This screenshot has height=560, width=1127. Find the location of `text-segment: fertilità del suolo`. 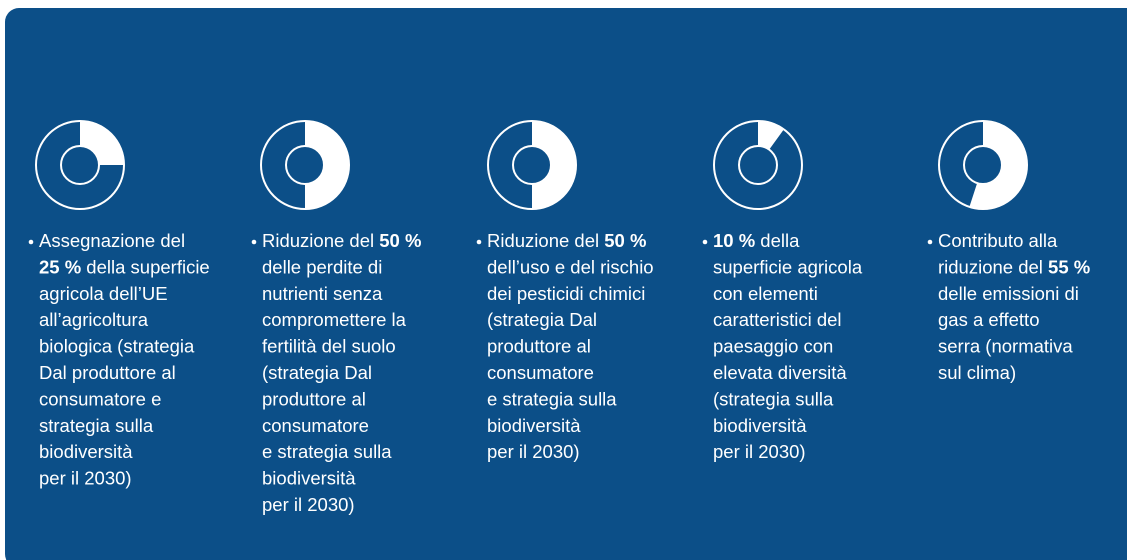

text-segment: fertilità del suolo is located at coordinates (329, 345).